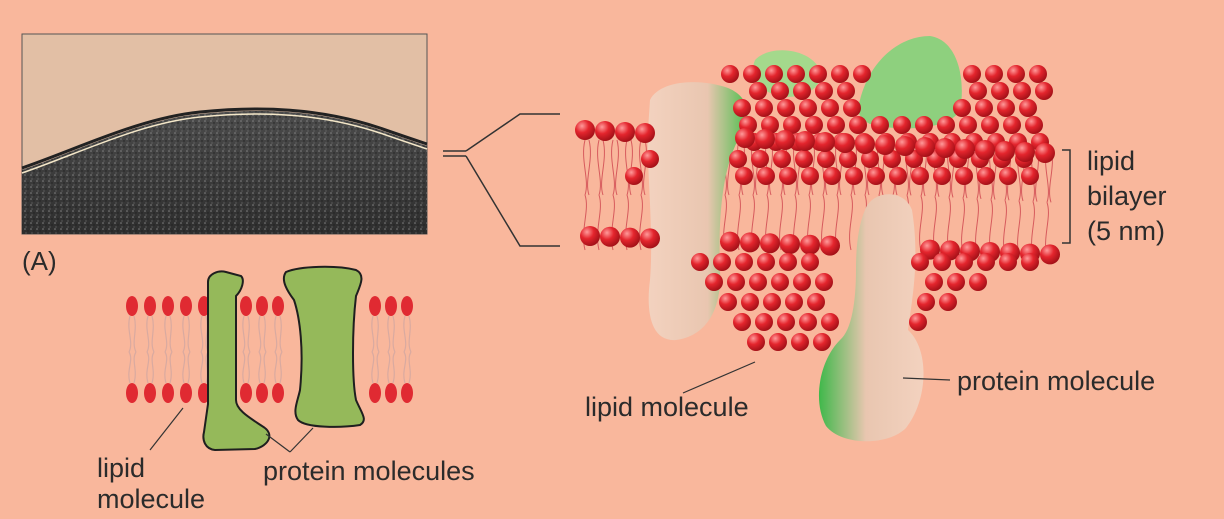 This screenshot has width=1224, height=519. I want to click on bilayer-label-line2: bilayer, so click(1127, 196).